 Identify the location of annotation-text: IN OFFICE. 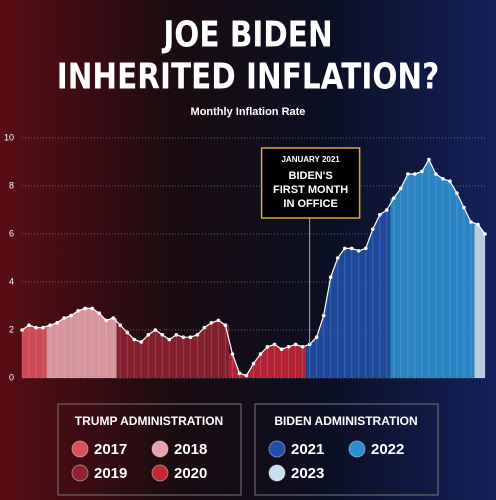
(310, 204).